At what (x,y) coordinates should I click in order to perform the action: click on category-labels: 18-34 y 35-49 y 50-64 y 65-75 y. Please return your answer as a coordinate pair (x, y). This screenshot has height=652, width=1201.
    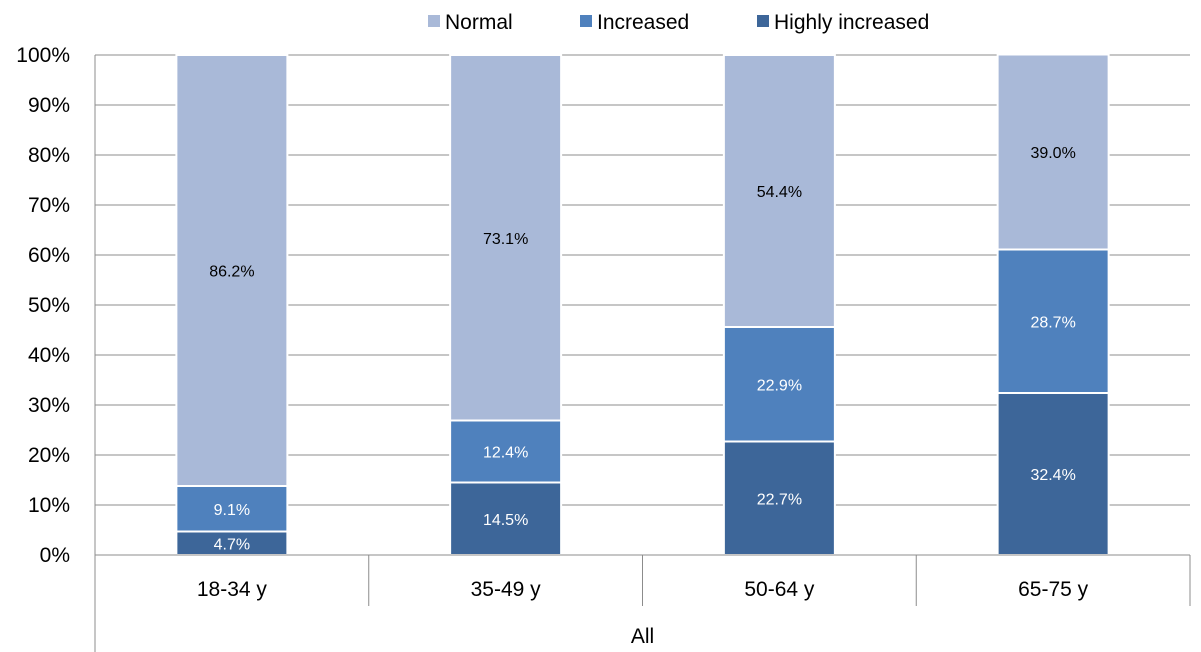
    Looking at the image, I should click on (643, 589).